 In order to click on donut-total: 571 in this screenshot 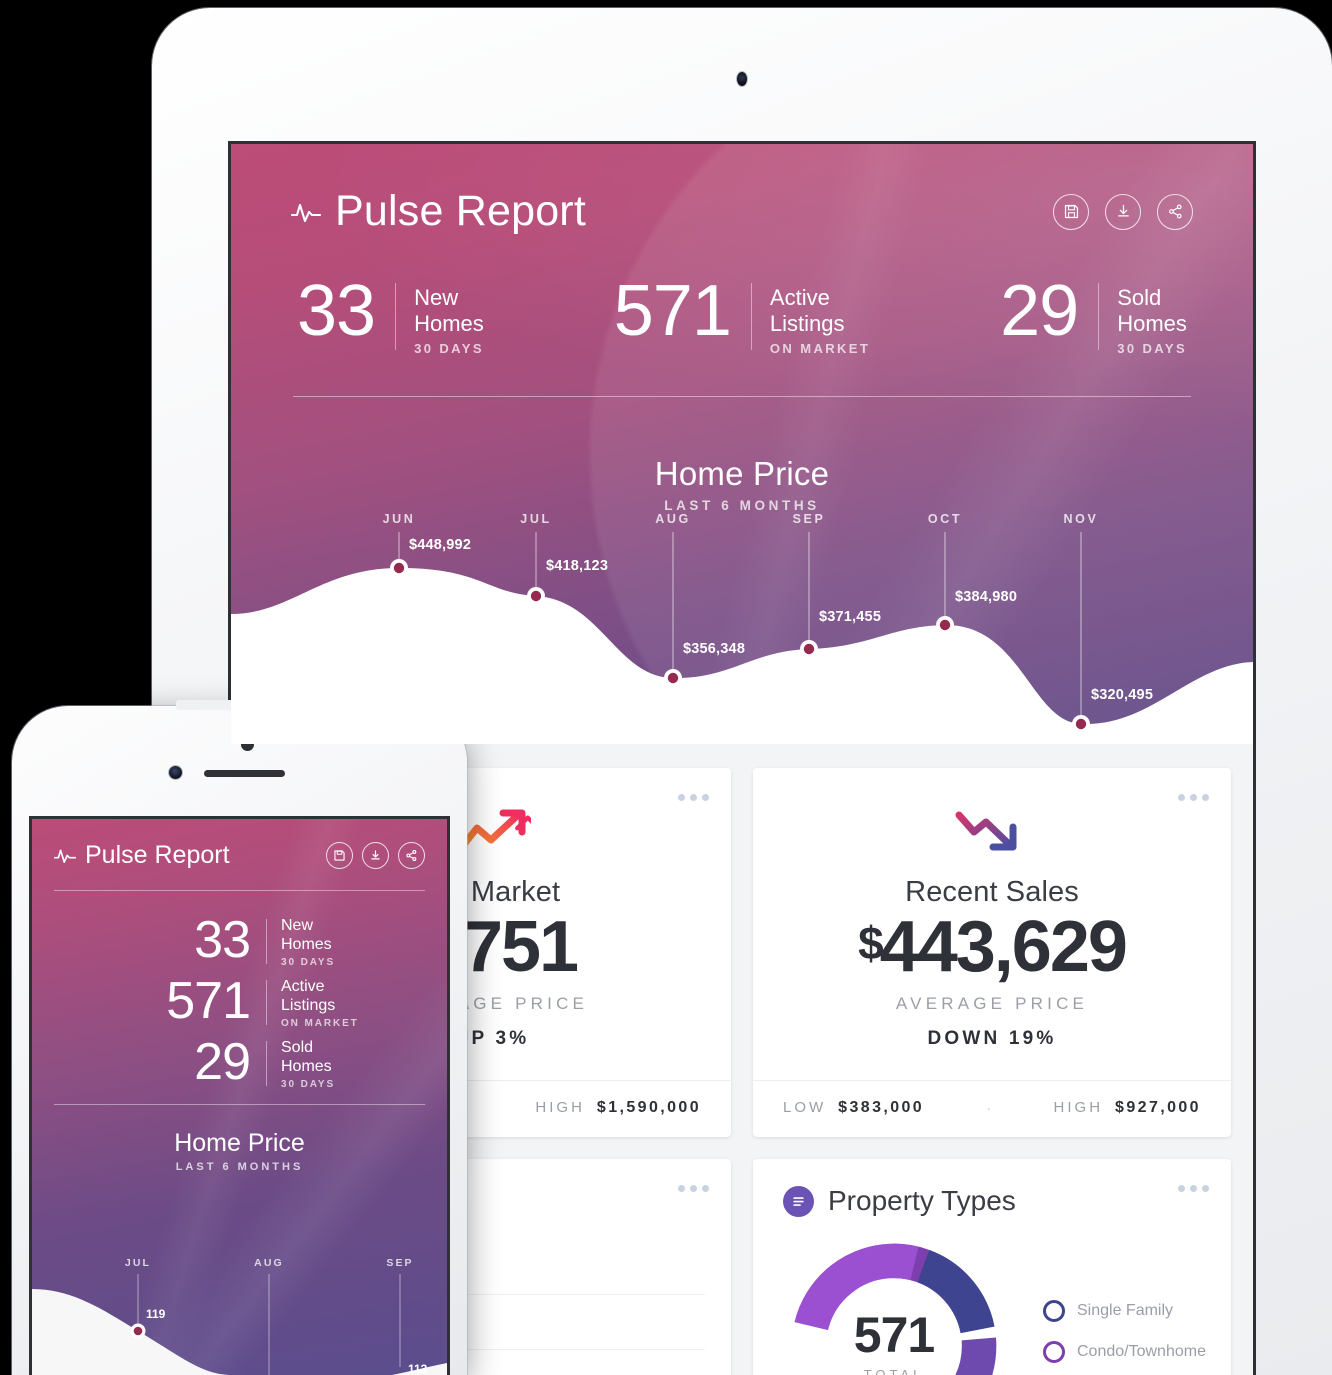, I will do `click(894, 1335)`.